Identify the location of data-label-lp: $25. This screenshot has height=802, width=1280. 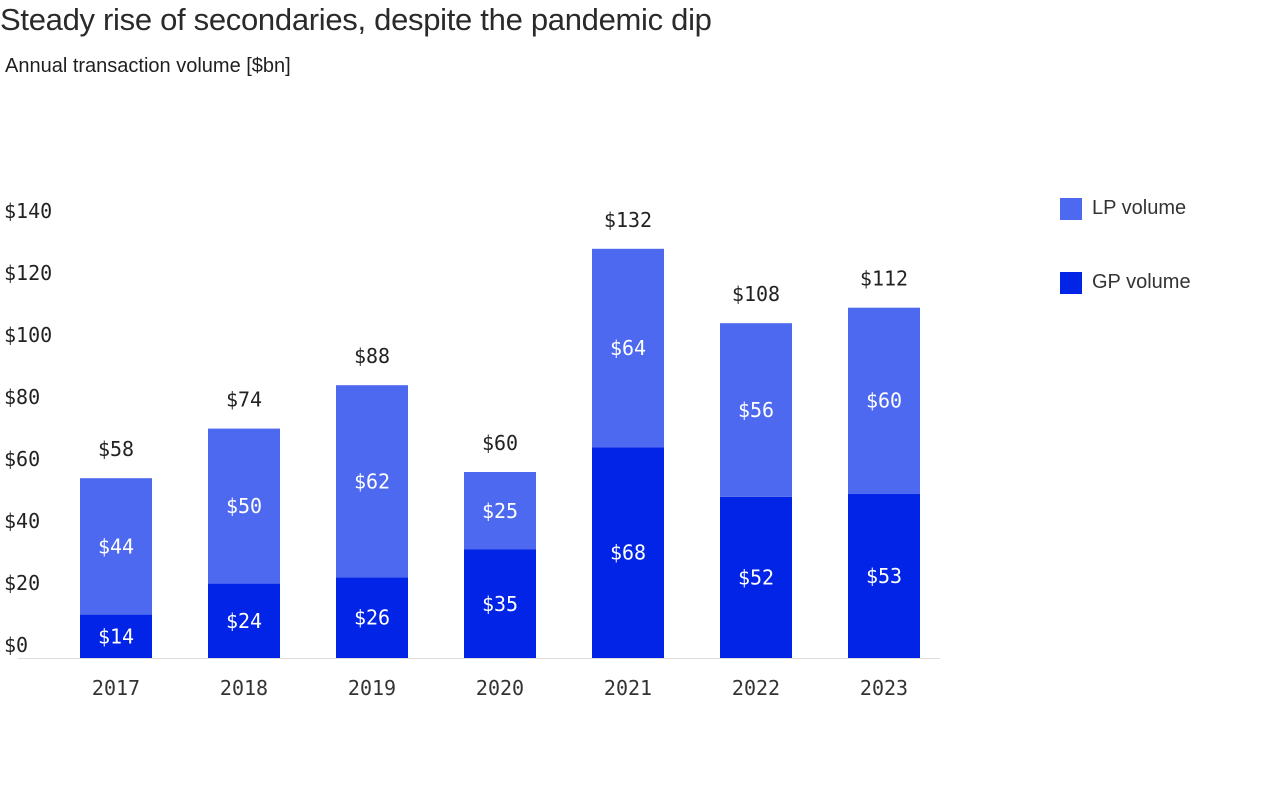
(500, 511).